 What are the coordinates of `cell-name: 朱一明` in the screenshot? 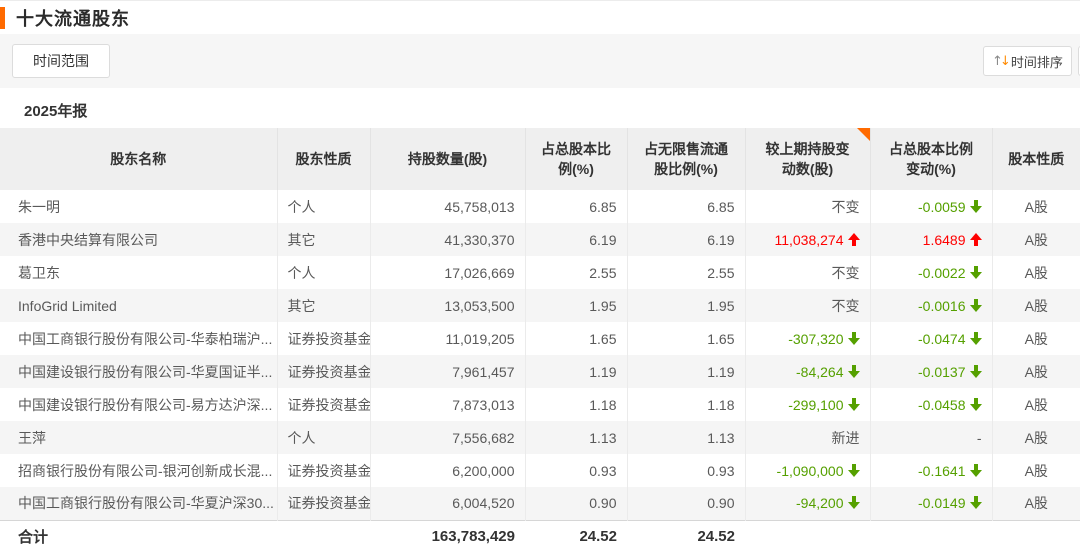 It's located at (139, 206).